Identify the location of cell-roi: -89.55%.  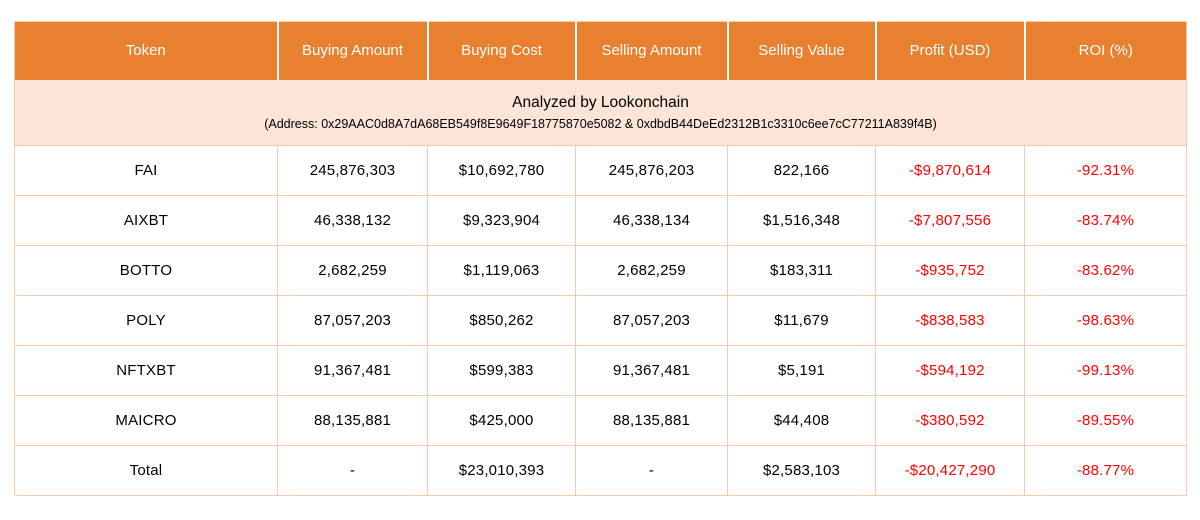
(1105, 420).